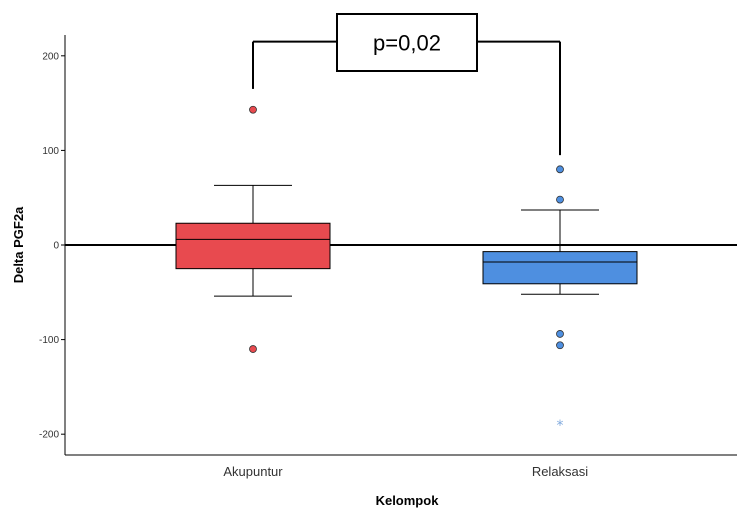  Describe the element at coordinates (50, 151) in the screenshot. I see `y-tick-label: 100` at that location.